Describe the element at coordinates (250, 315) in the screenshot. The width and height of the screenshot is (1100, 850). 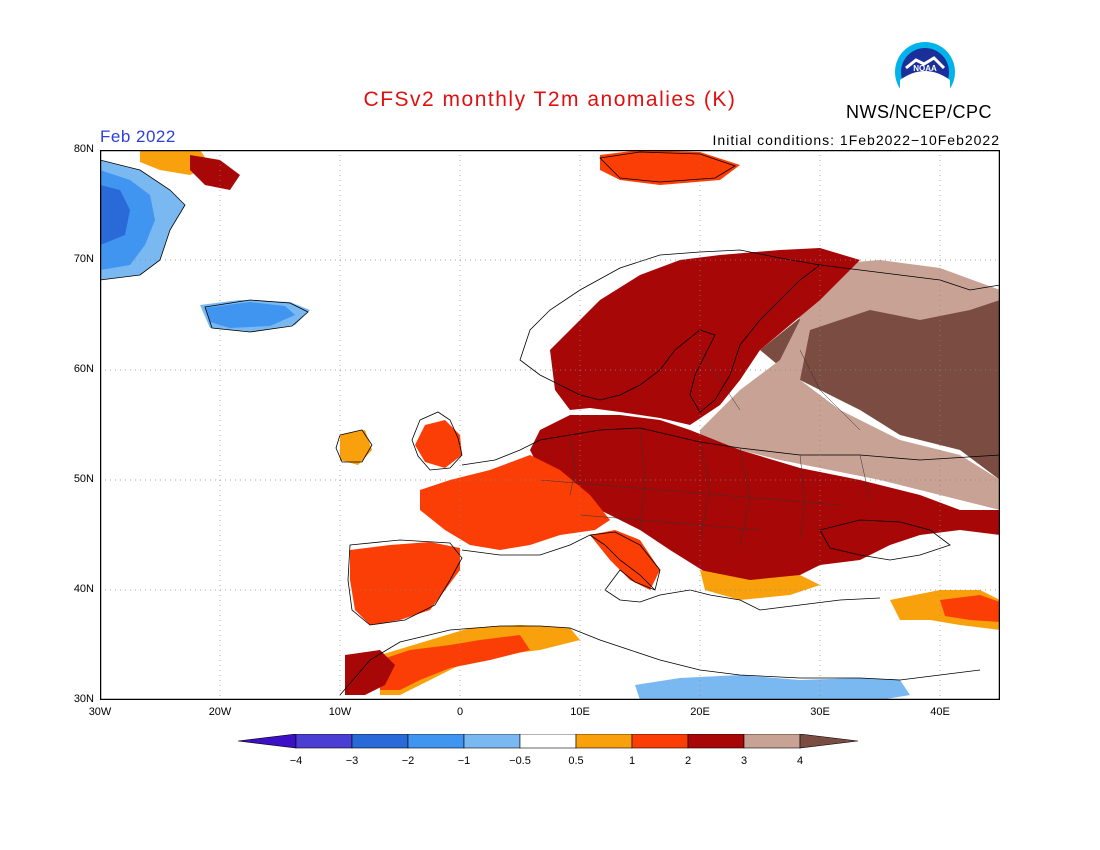
I see `field-iceland-m2` at that location.